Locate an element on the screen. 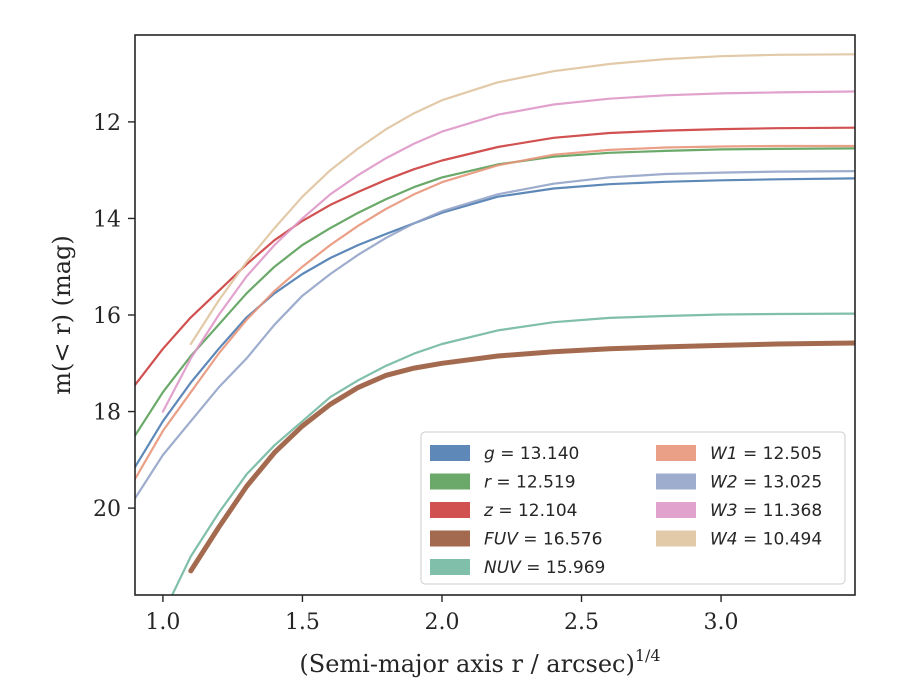  legend-swatch-w3 is located at coordinates (676, 510).